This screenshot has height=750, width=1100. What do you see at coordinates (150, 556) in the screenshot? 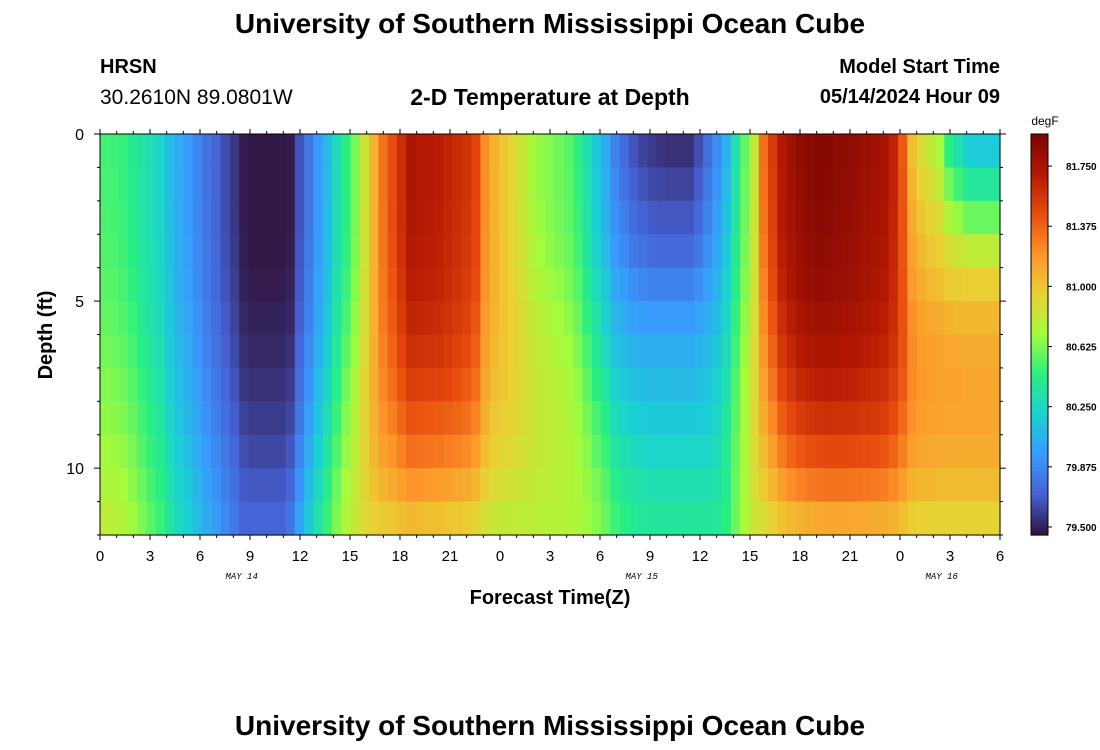
I see `x-tick-label: 3` at bounding box center [150, 556].